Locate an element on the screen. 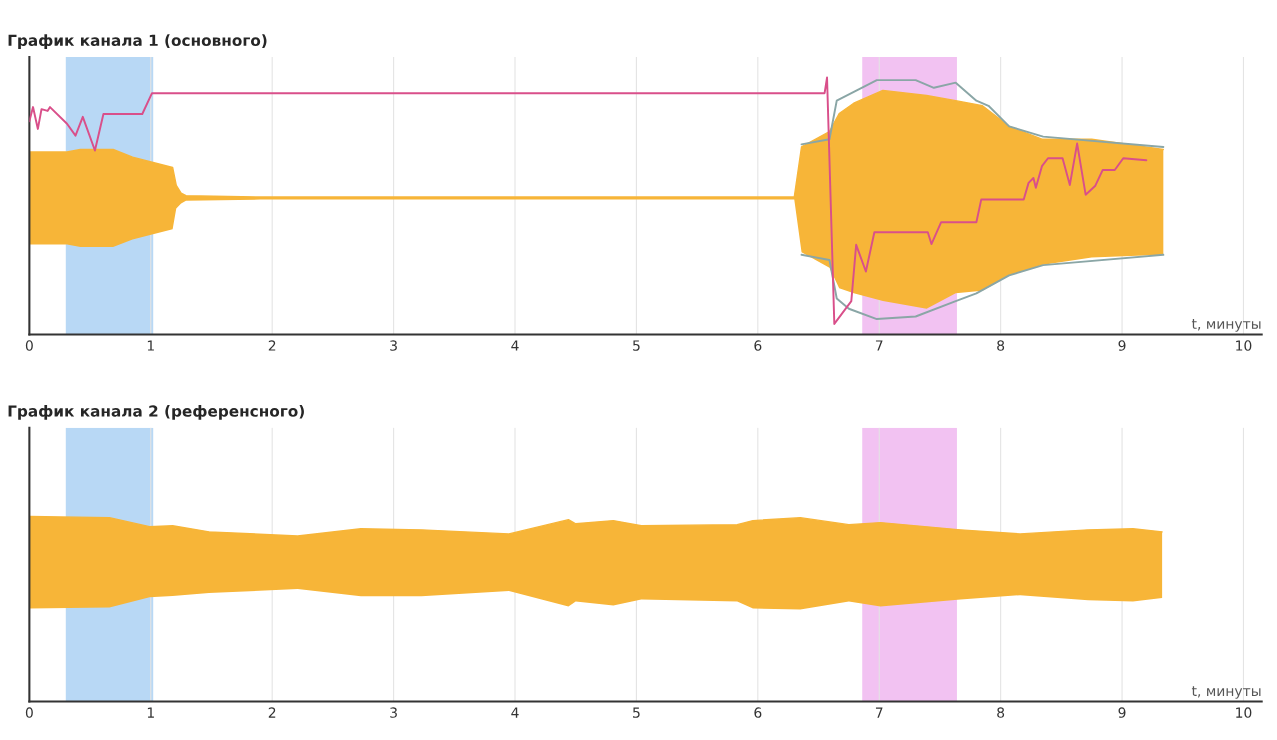 The image size is (1277, 740). chart-title: График канала 1 (основного) is located at coordinates (137, 42).